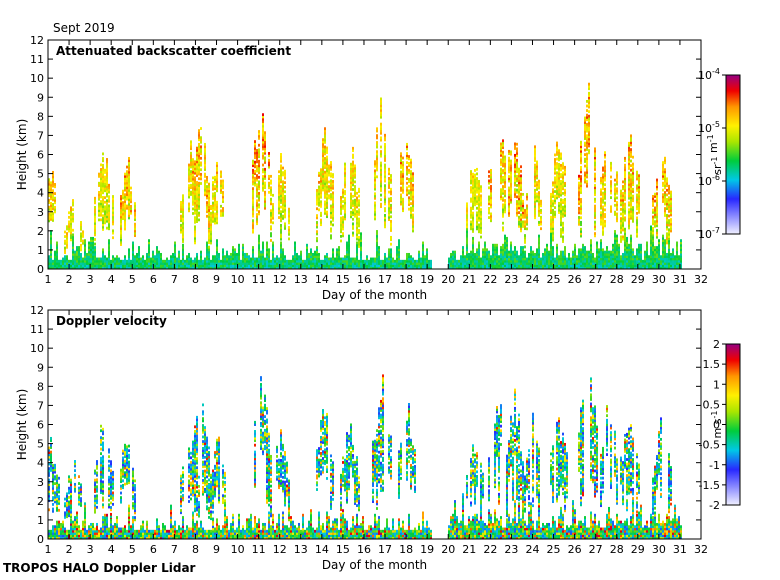 This screenshot has height=580, width=780. Describe the element at coordinates (322, 279) in the screenshot. I see `x-tick-label: 14` at that location.